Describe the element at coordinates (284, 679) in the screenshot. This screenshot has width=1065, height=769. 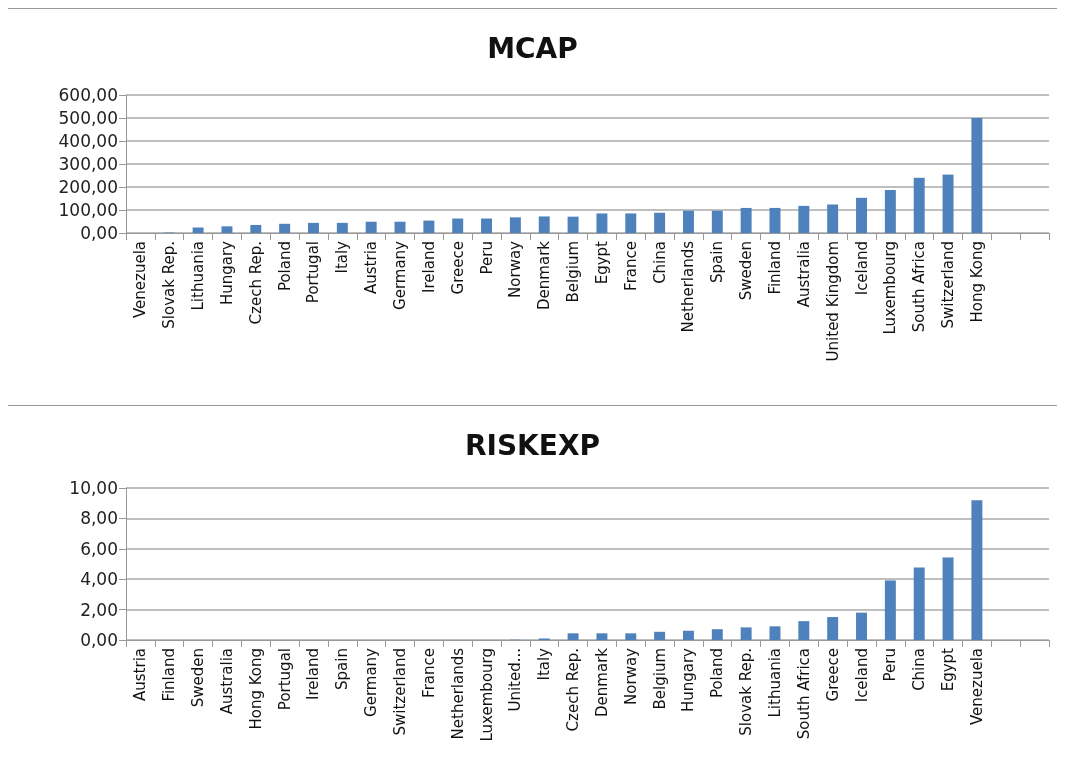
I see `x-tick-label: Portugal` at that location.